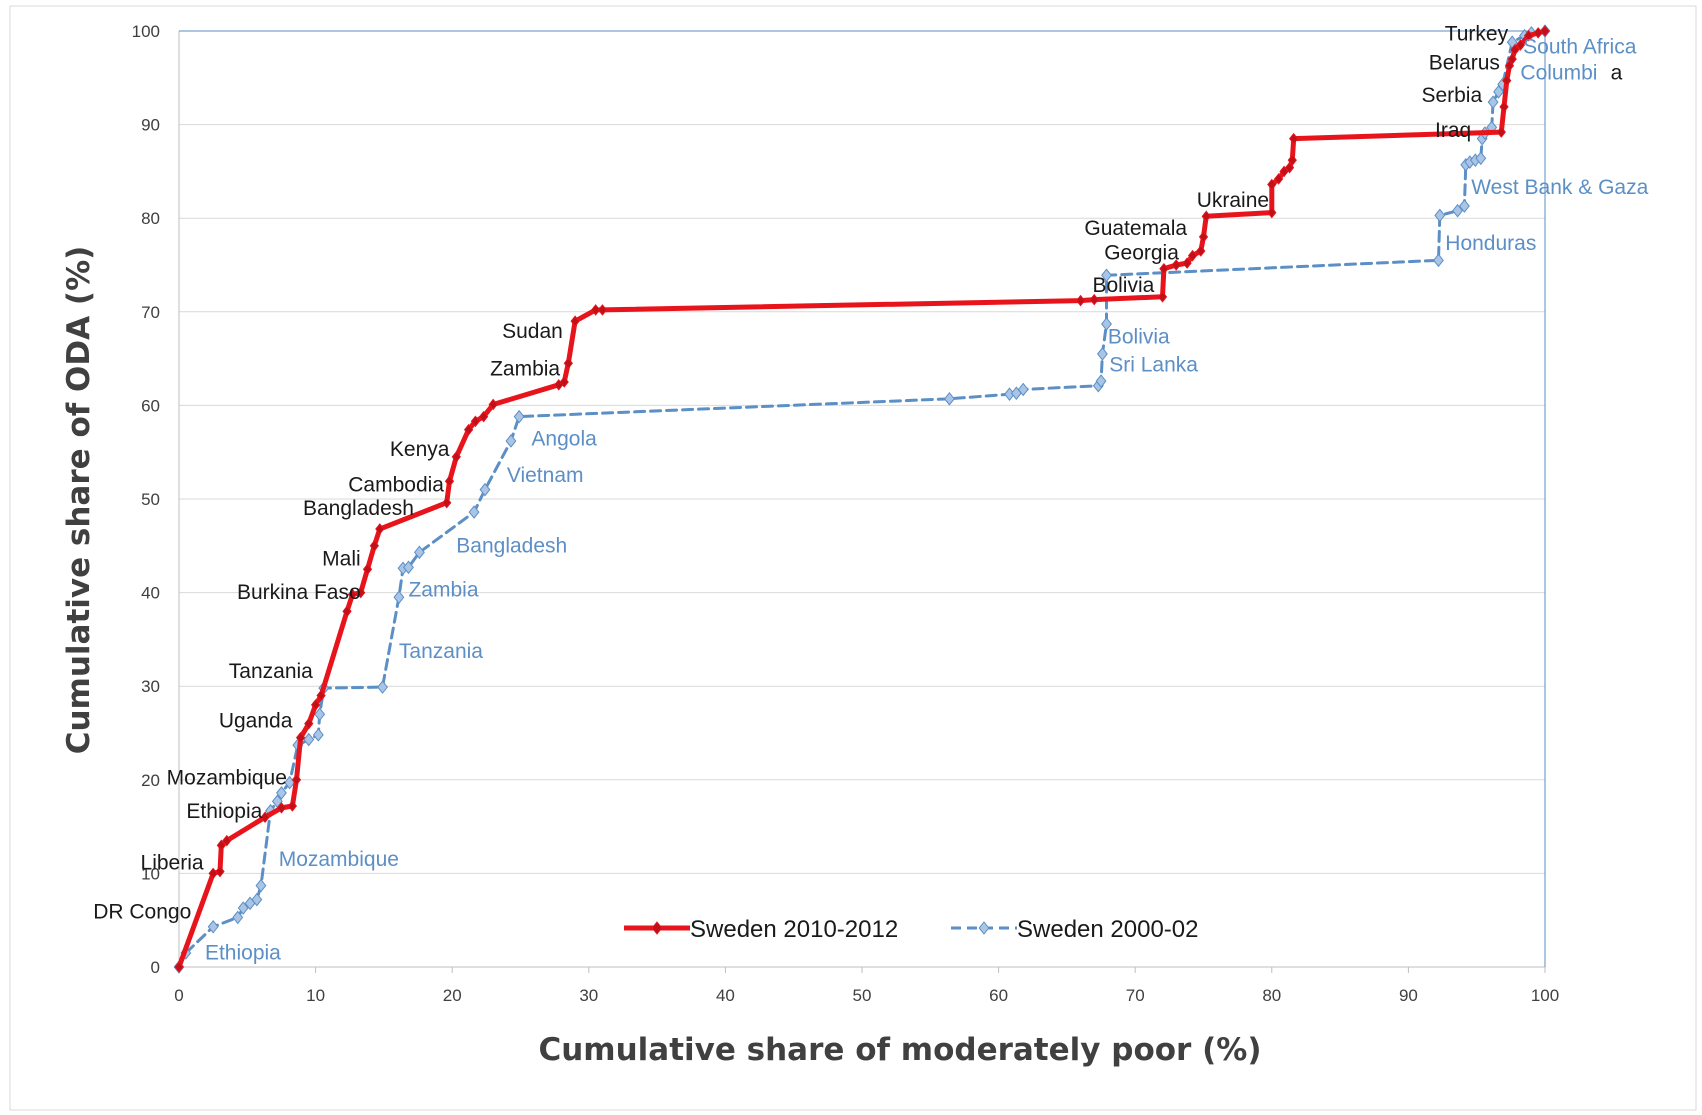 Image resolution: width=1702 pixels, height=1115 pixels. I want to click on red-series-label: Turkey, so click(1477, 33).